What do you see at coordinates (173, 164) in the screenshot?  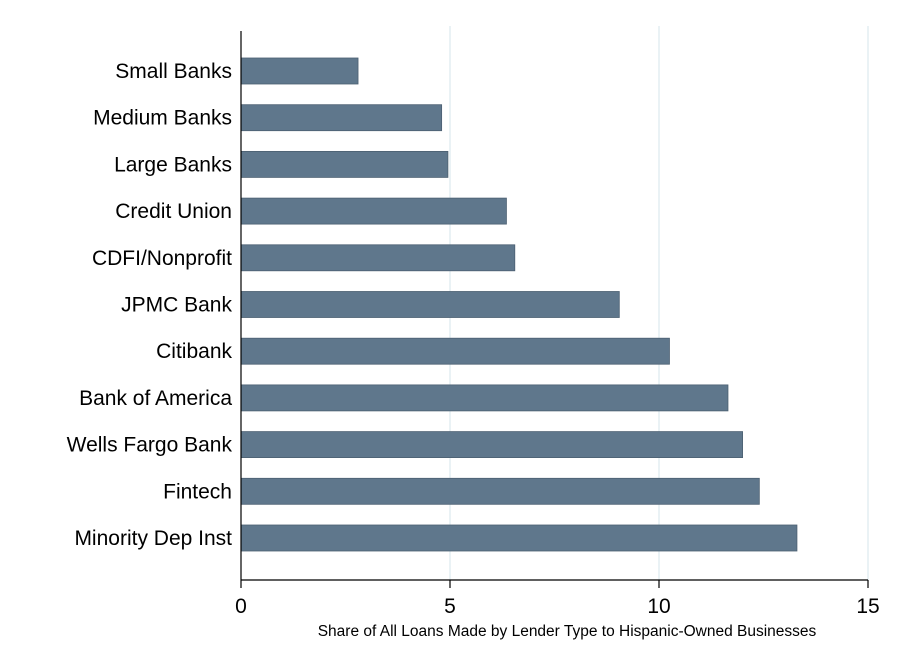 I see `category-label-2: Large Banks` at bounding box center [173, 164].